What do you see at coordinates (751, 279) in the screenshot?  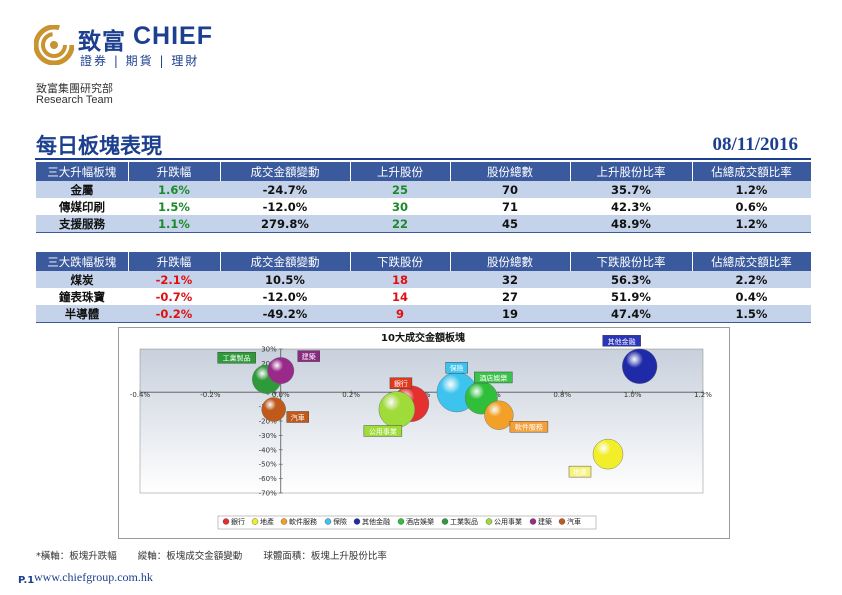 I see `turnover-share: 2.2%` at bounding box center [751, 279].